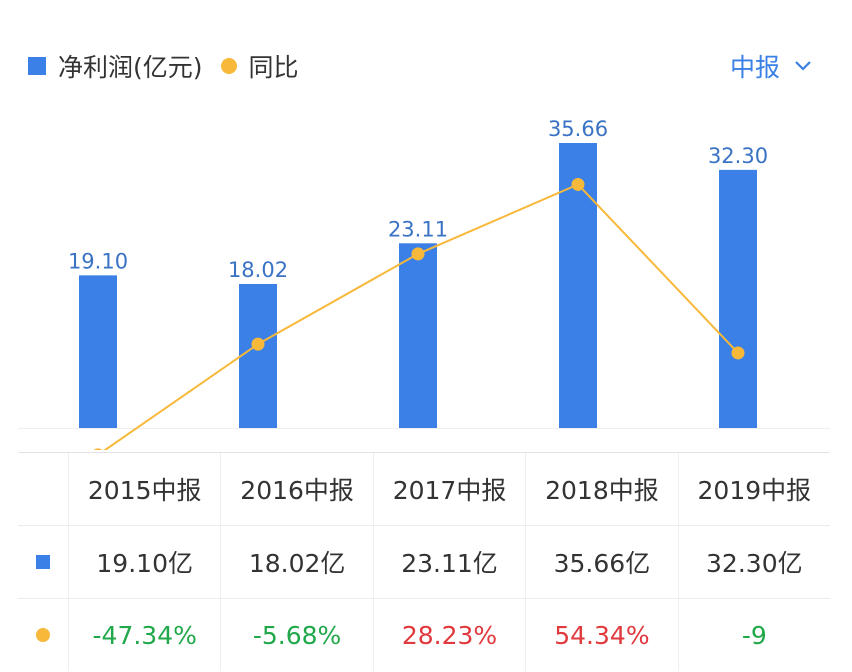 The image size is (852, 672). Describe the element at coordinates (130, 67) in the screenshot. I see `legend-bar-label: 净利润(亿元)` at that location.